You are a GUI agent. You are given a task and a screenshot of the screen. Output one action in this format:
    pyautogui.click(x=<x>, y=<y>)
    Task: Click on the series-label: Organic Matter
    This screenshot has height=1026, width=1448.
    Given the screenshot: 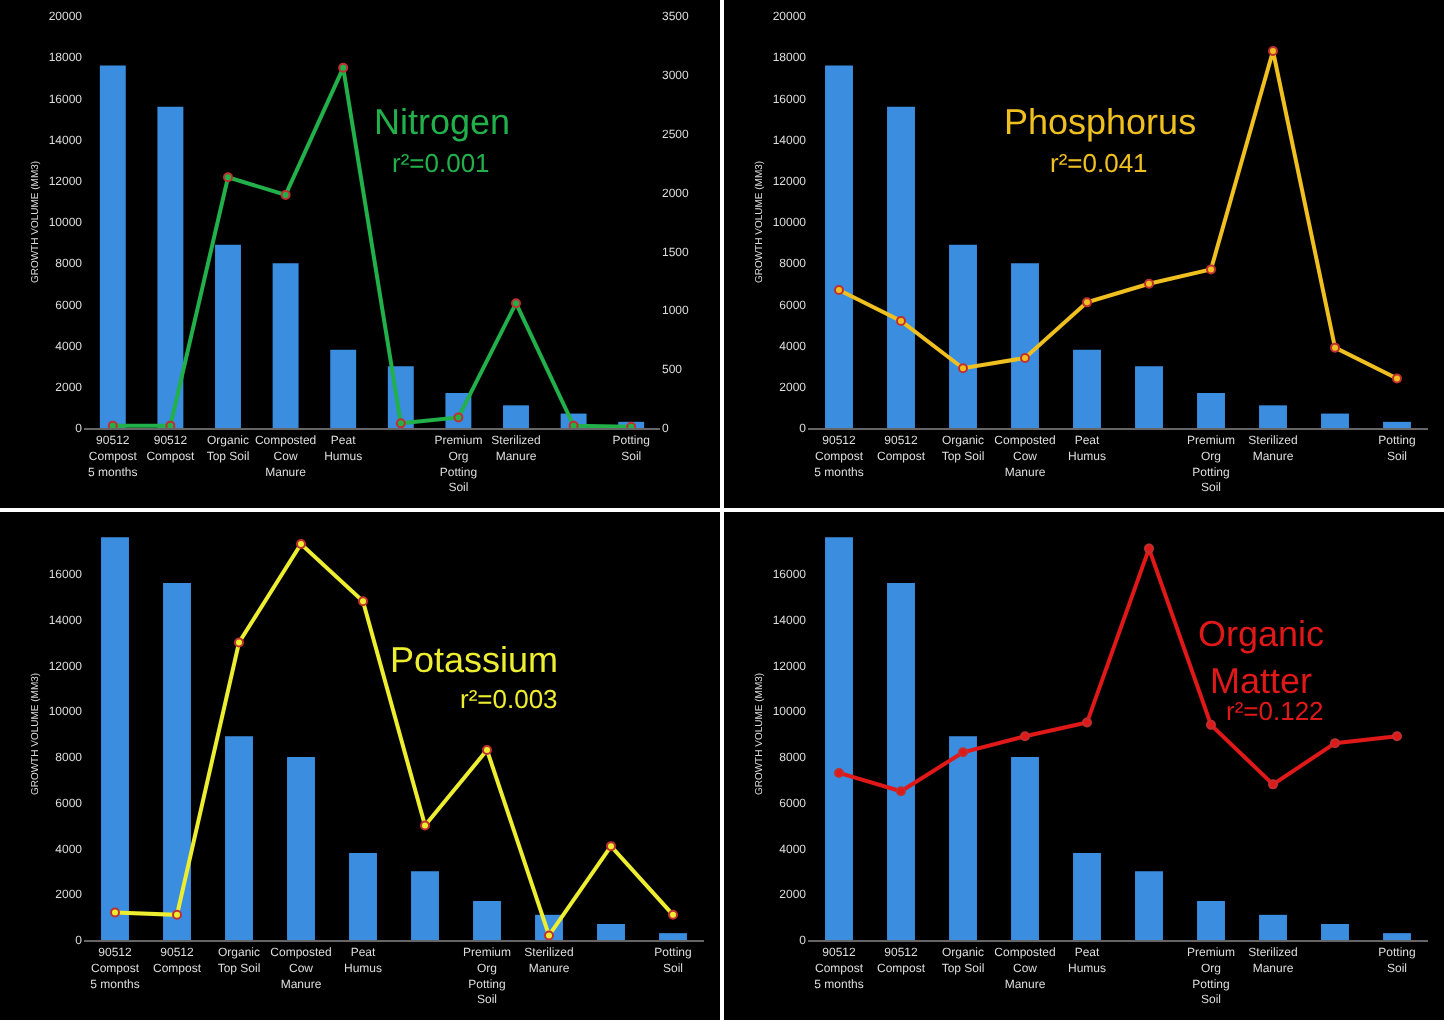 What is the action you would take?
    pyautogui.click(x=1261, y=657)
    